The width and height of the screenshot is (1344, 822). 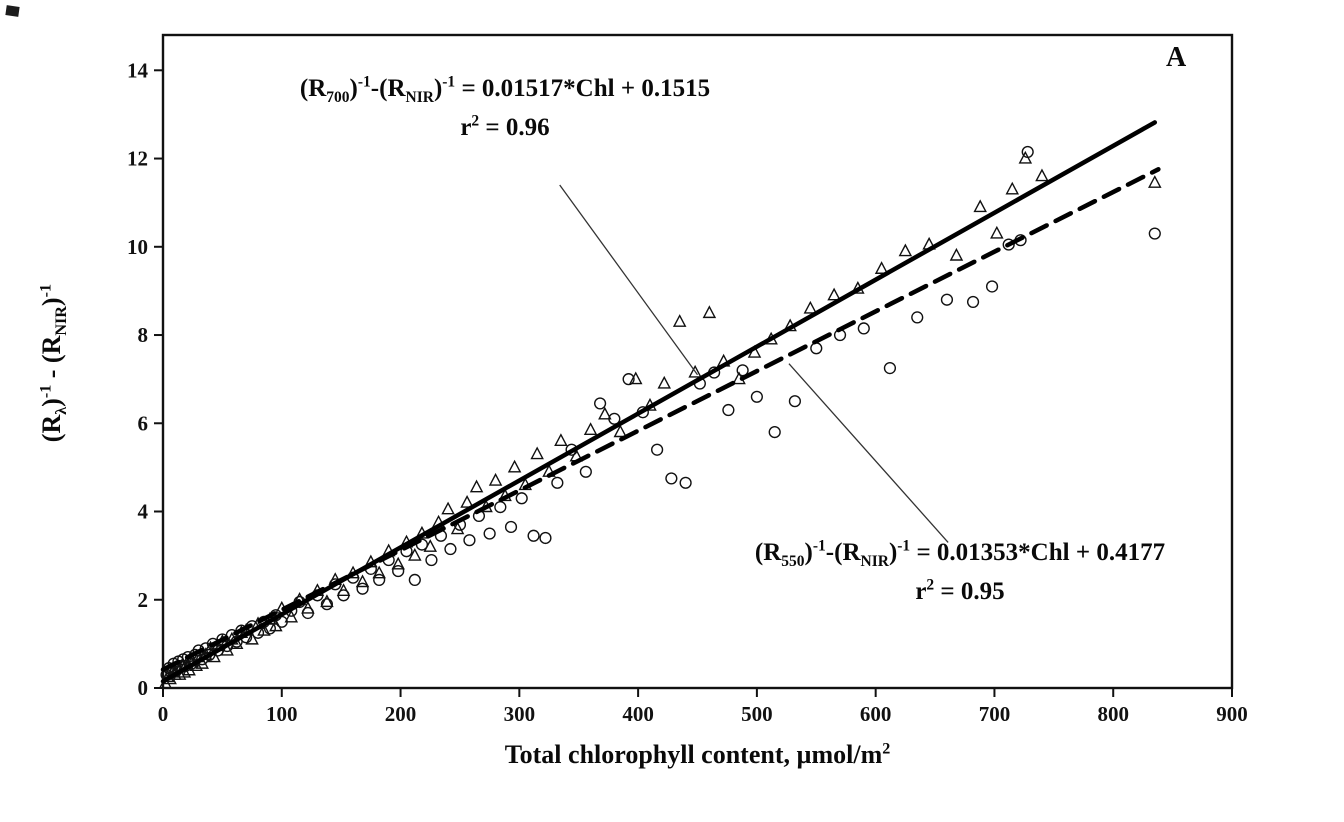 What do you see at coordinates (143, 600) in the screenshot?
I see `y-tick-label: 2` at bounding box center [143, 600].